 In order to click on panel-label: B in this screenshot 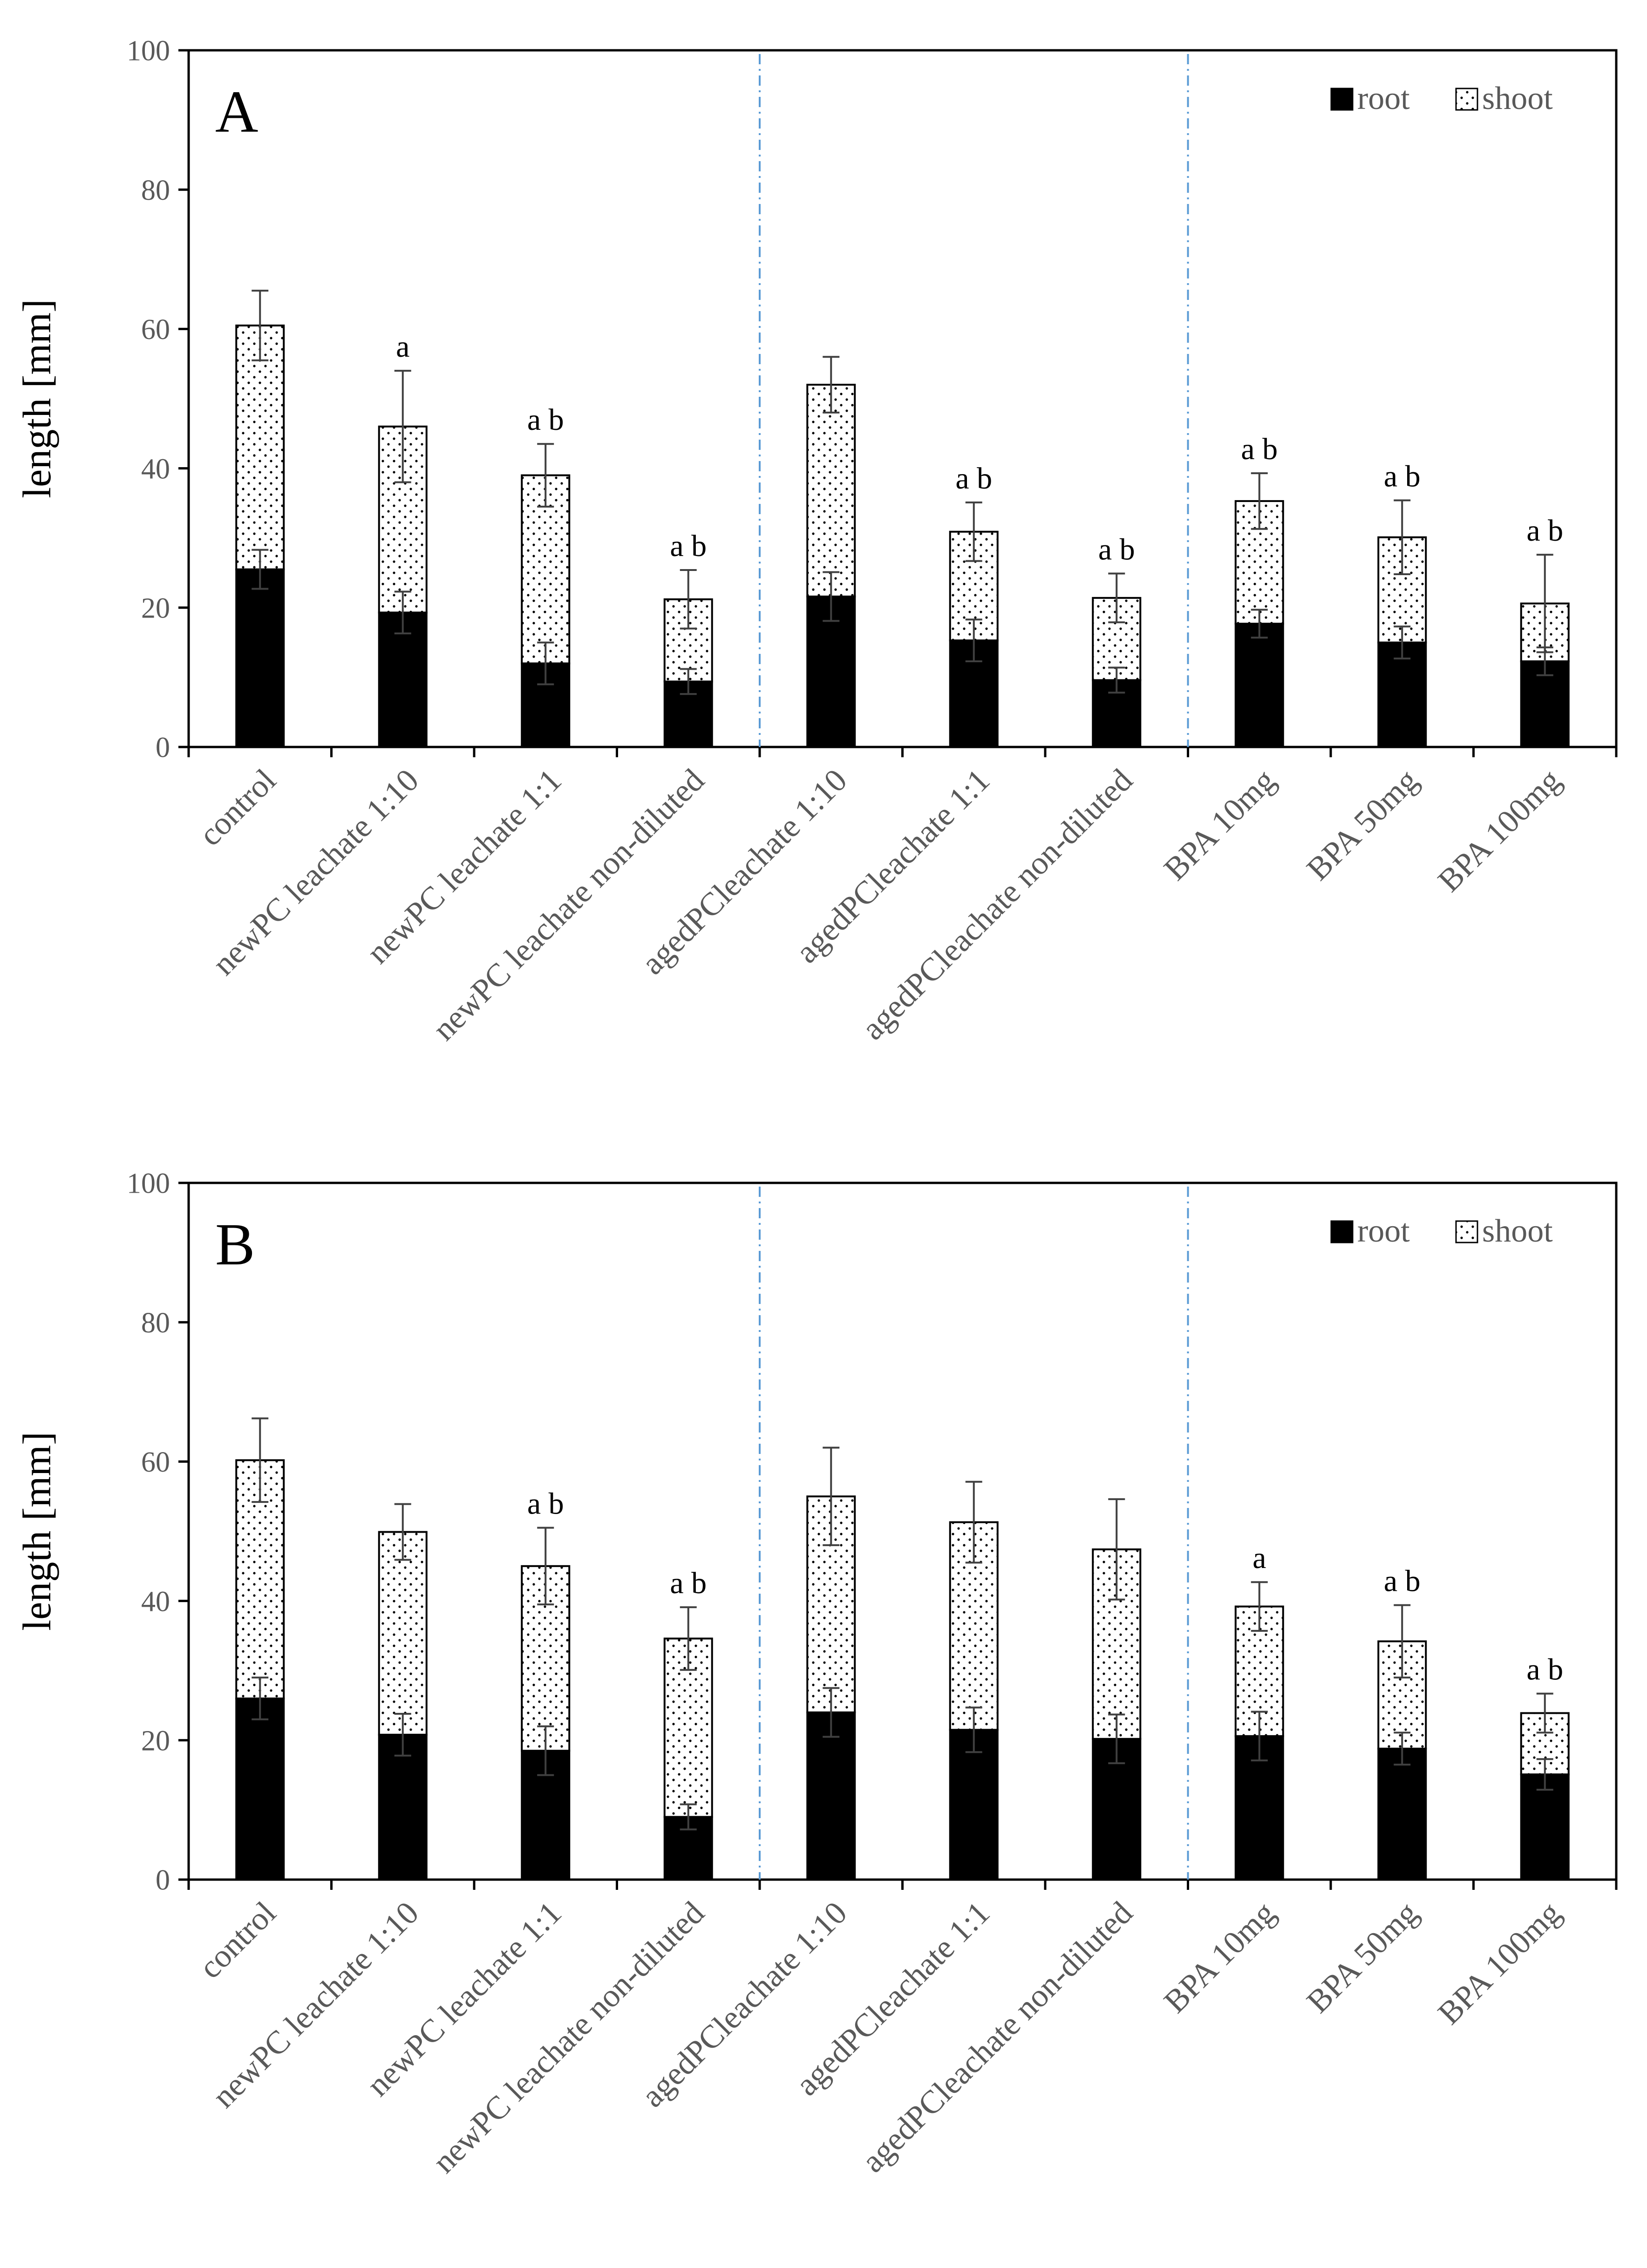, I will do `click(235, 1244)`.